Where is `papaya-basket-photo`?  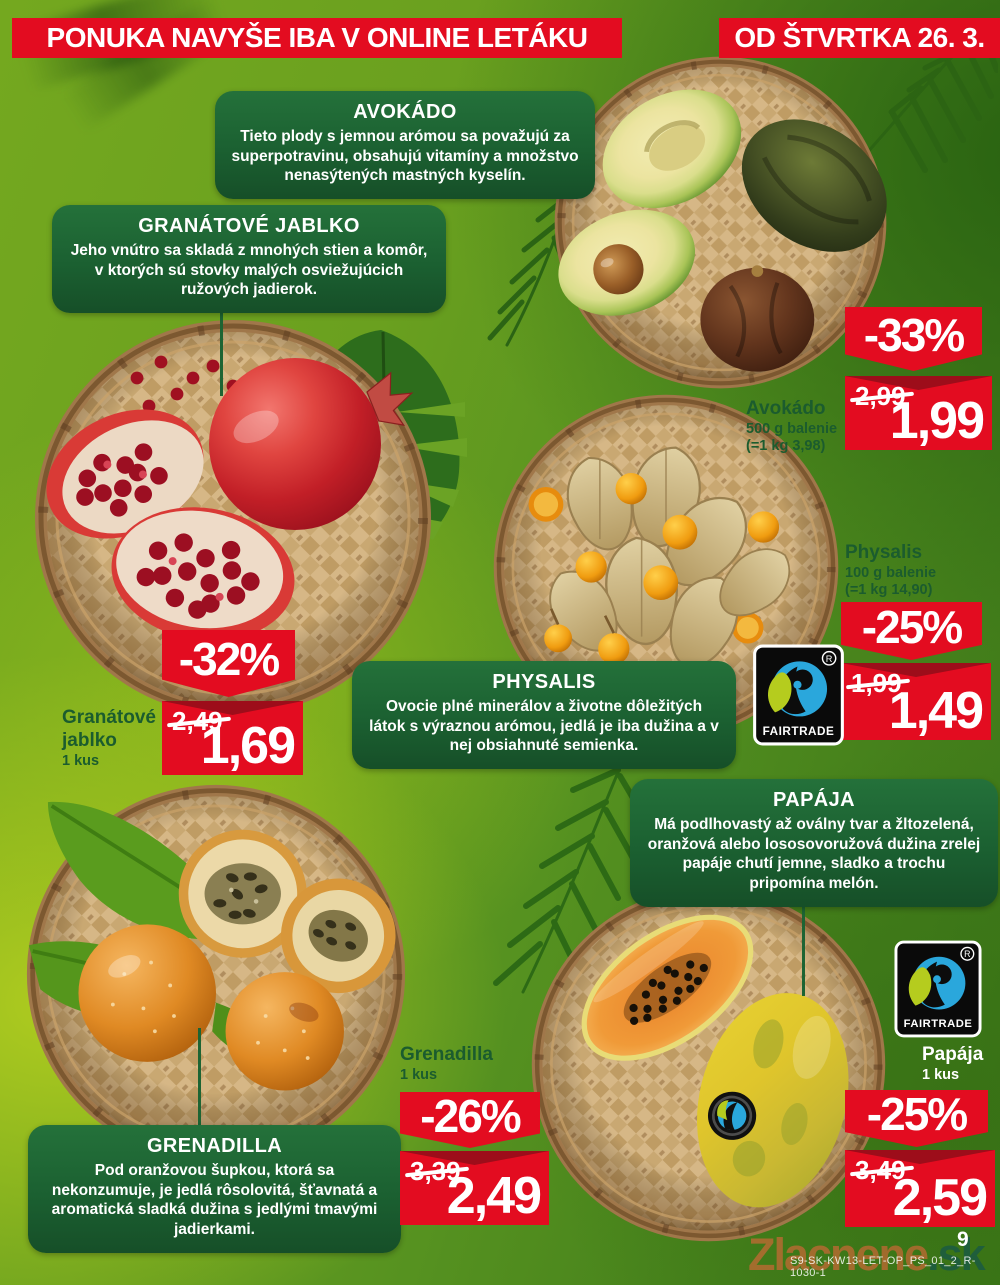 papaya-basket-photo is located at coordinates (708, 1064).